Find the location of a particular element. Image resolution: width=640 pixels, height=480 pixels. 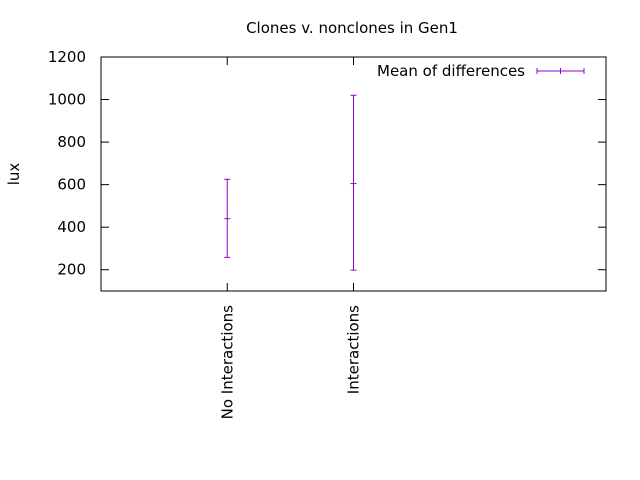

y-axis-label: lux is located at coordinates (14, 174).